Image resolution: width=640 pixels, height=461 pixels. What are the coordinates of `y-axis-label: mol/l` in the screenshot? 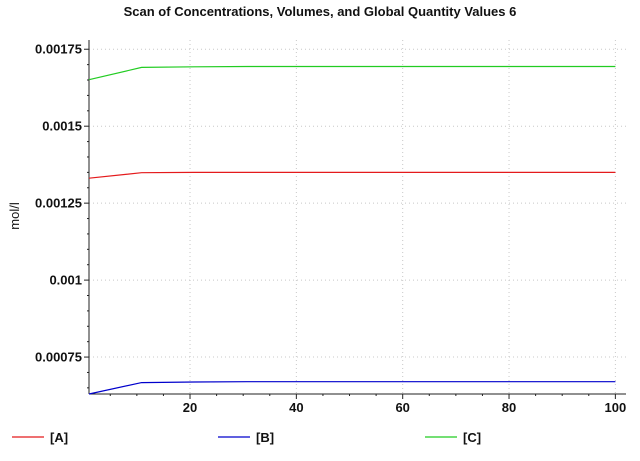 It's located at (14, 216).